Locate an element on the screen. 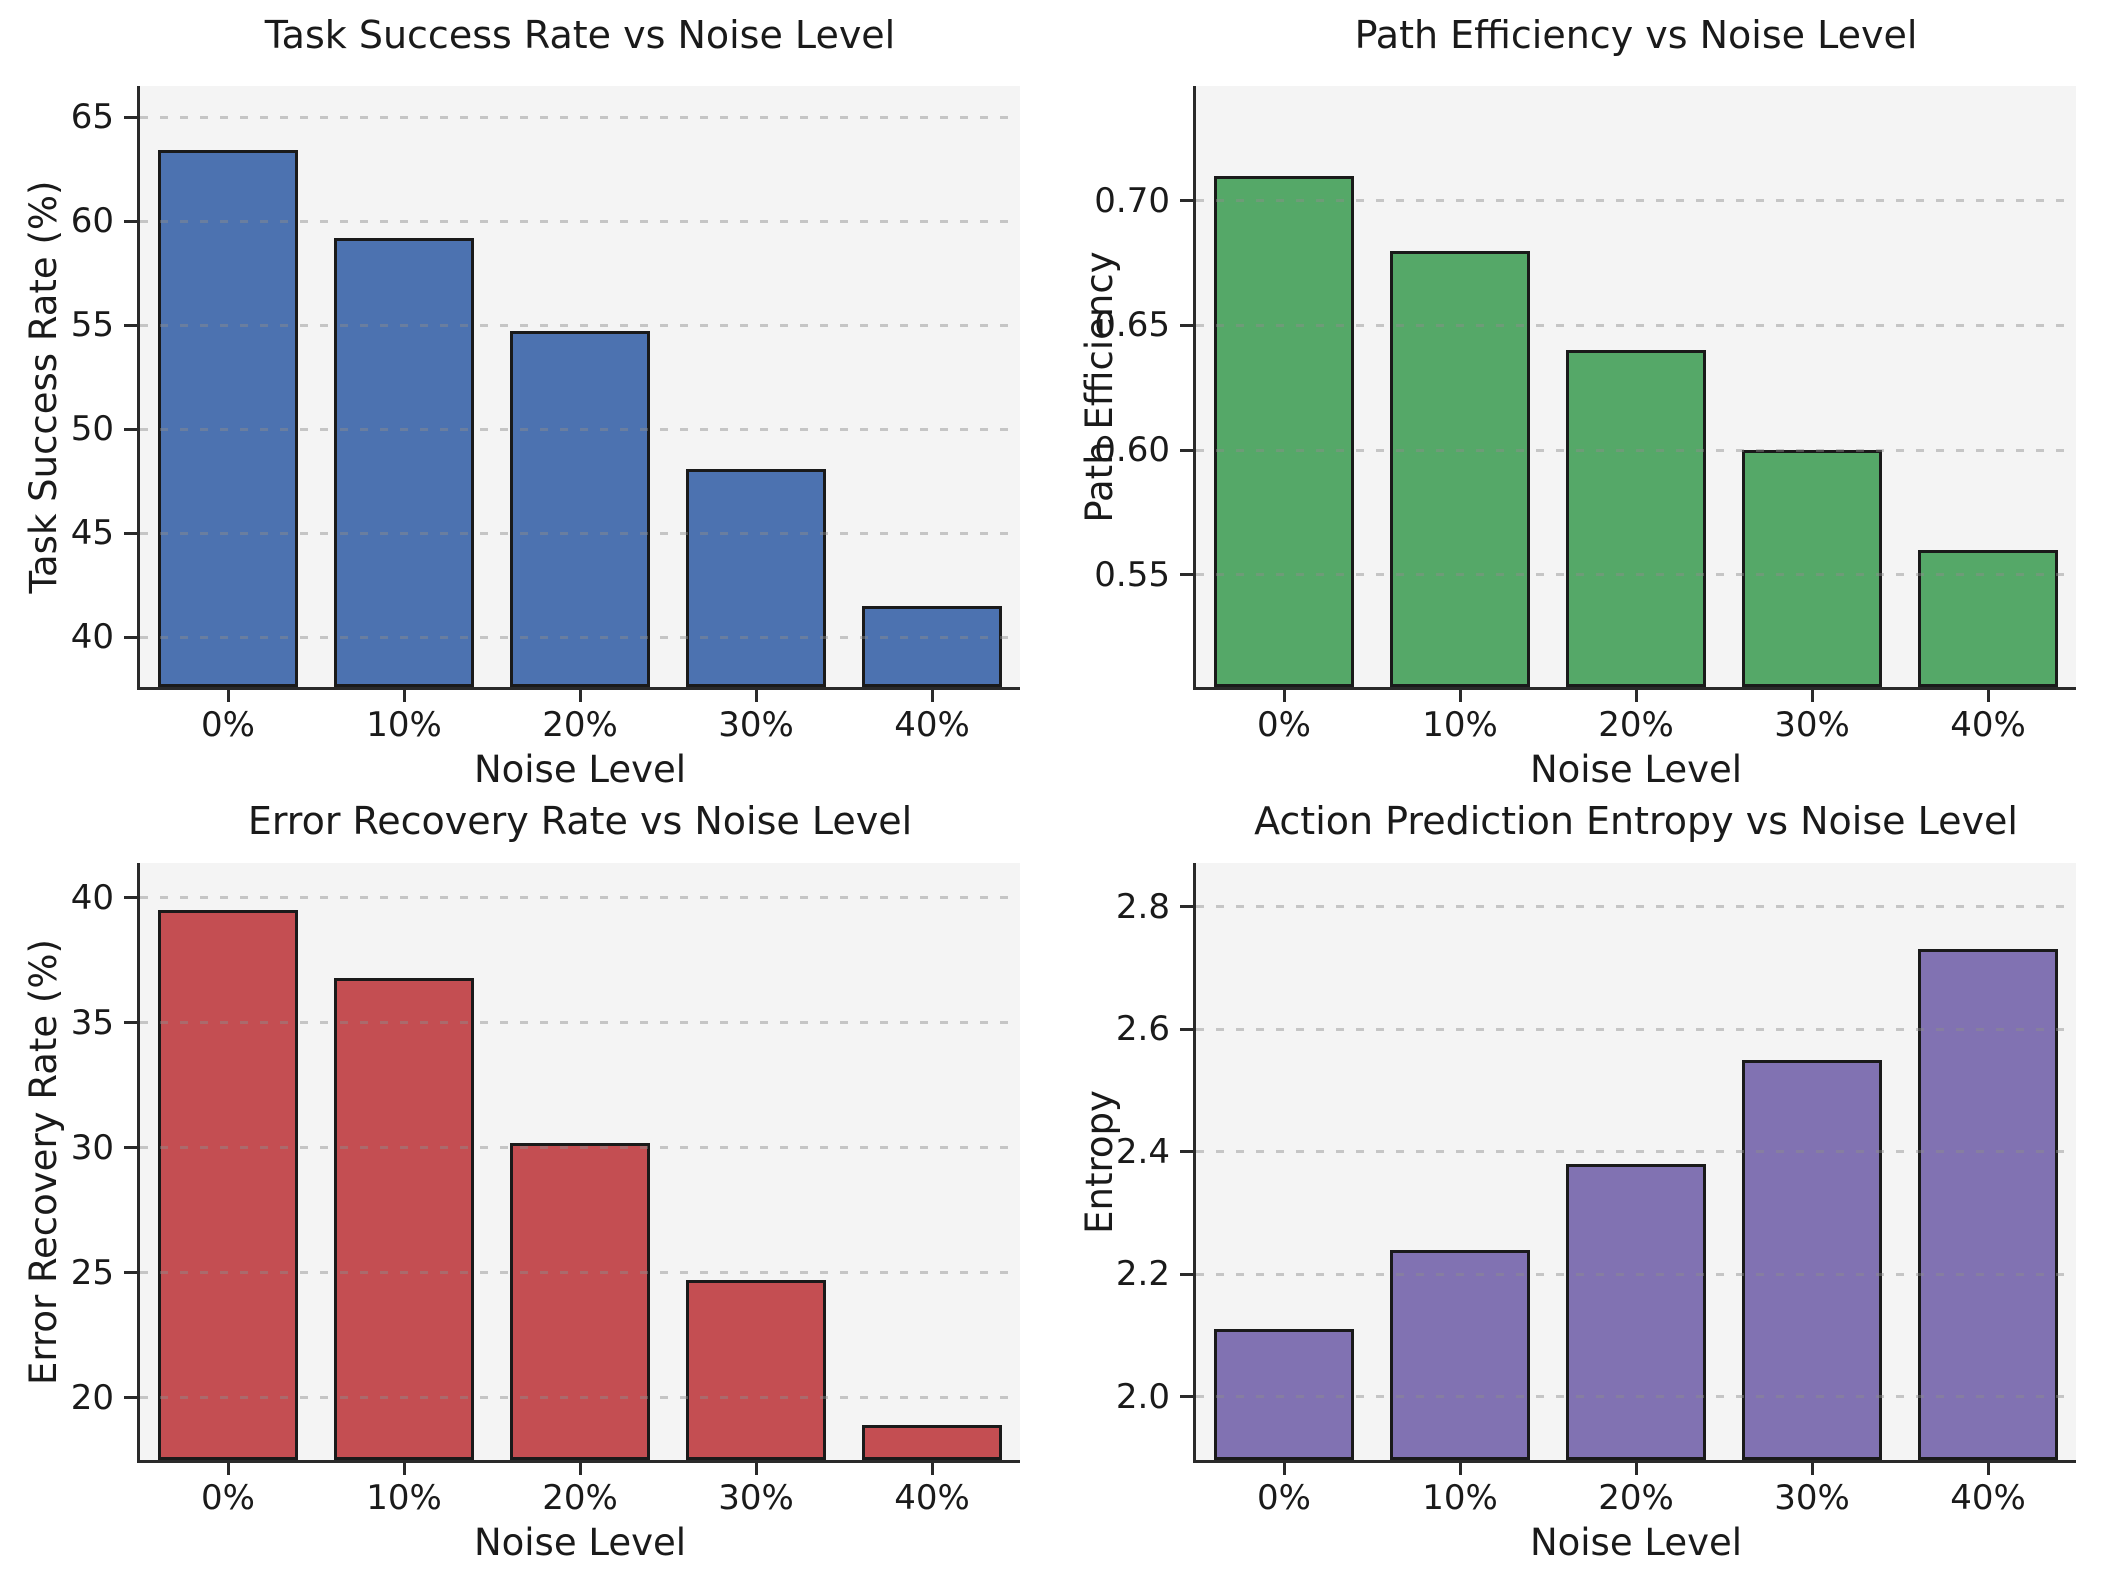 Image resolution: width=2106 pixels, height=1581 pixels. y-tick-label: 2.8 is located at coordinates (1142, 906).